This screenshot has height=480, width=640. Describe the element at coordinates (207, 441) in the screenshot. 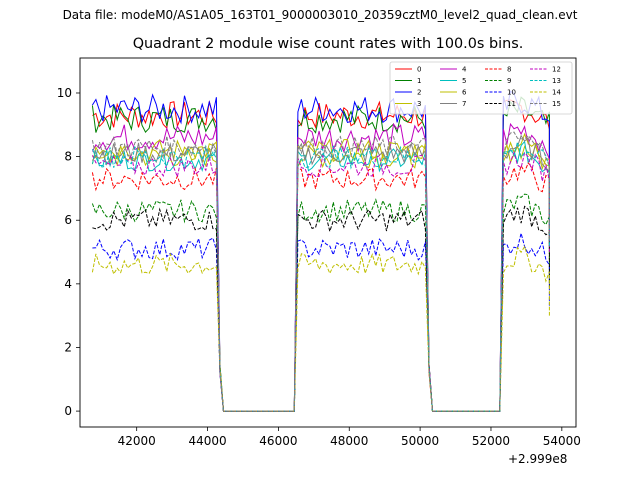

I see `x-tick-label-44000: 44000` at that location.